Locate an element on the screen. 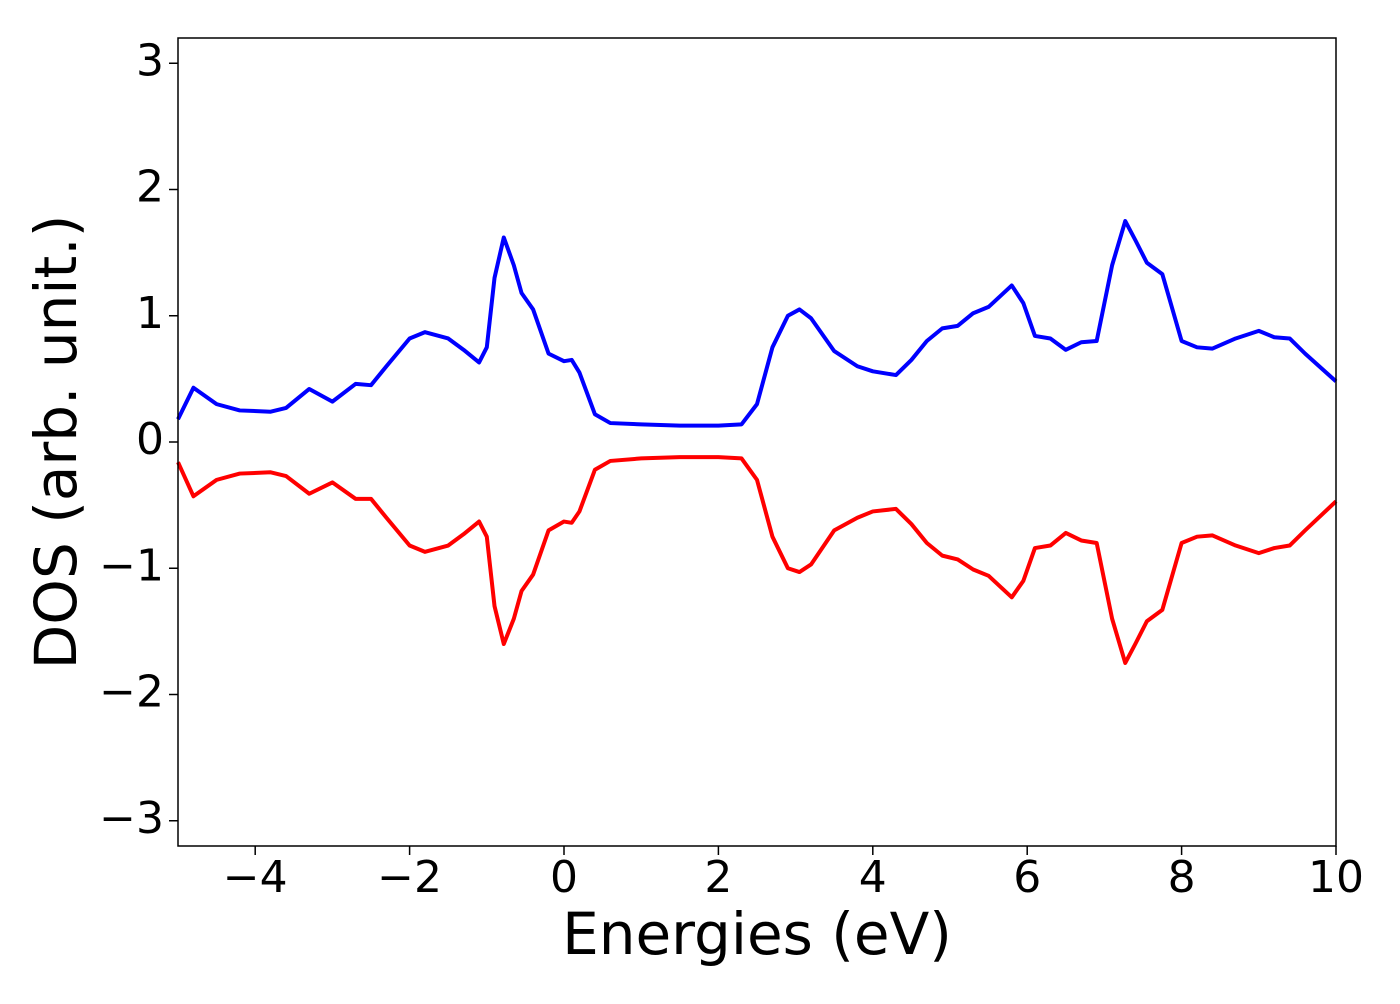 Image resolution: width=1400 pixels, height=1004 pixels. x-tick-label: −4 is located at coordinates (255, 877).